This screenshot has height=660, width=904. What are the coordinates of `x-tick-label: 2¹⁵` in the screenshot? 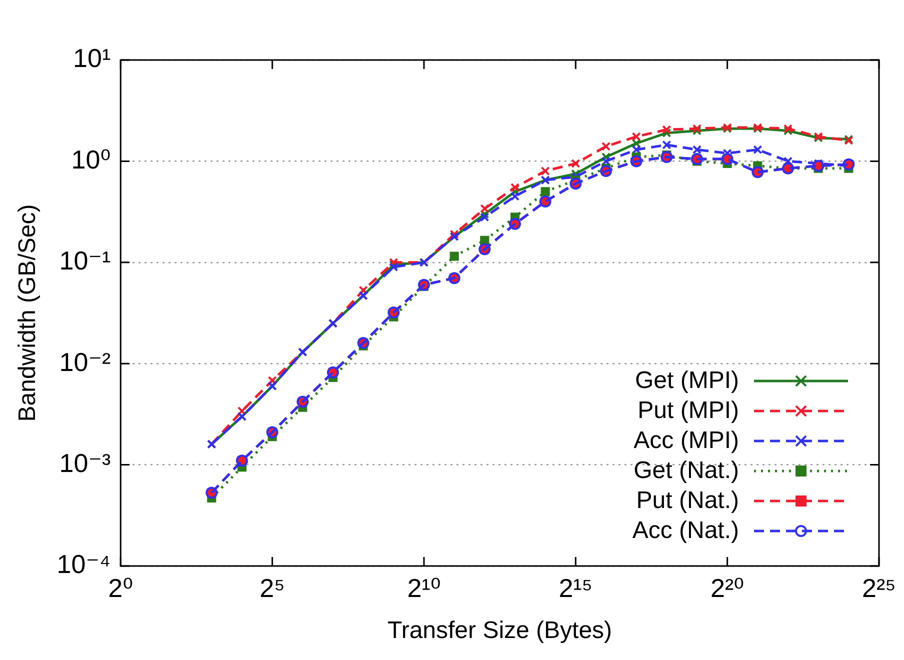 It's located at (575, 587).